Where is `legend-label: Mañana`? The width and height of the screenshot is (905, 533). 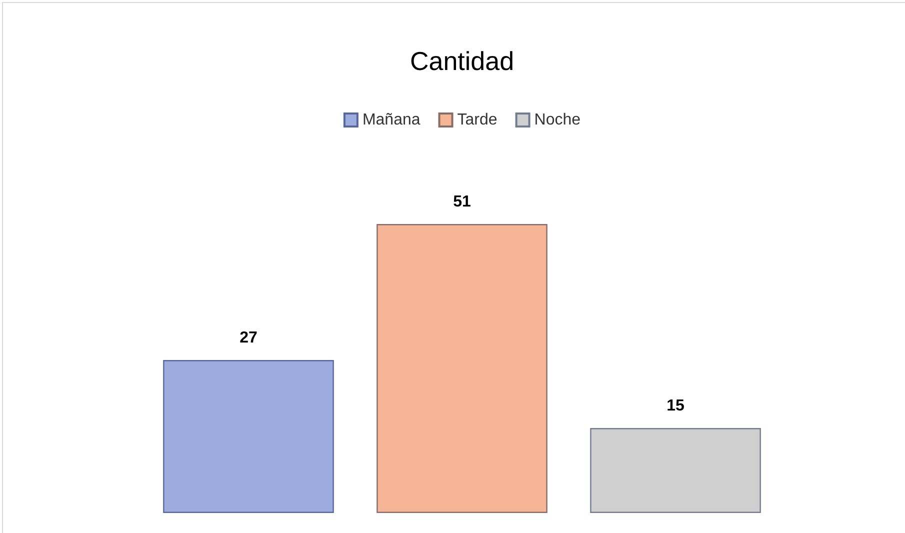 legend-label: Mañana is located at coordinates (391, 120).